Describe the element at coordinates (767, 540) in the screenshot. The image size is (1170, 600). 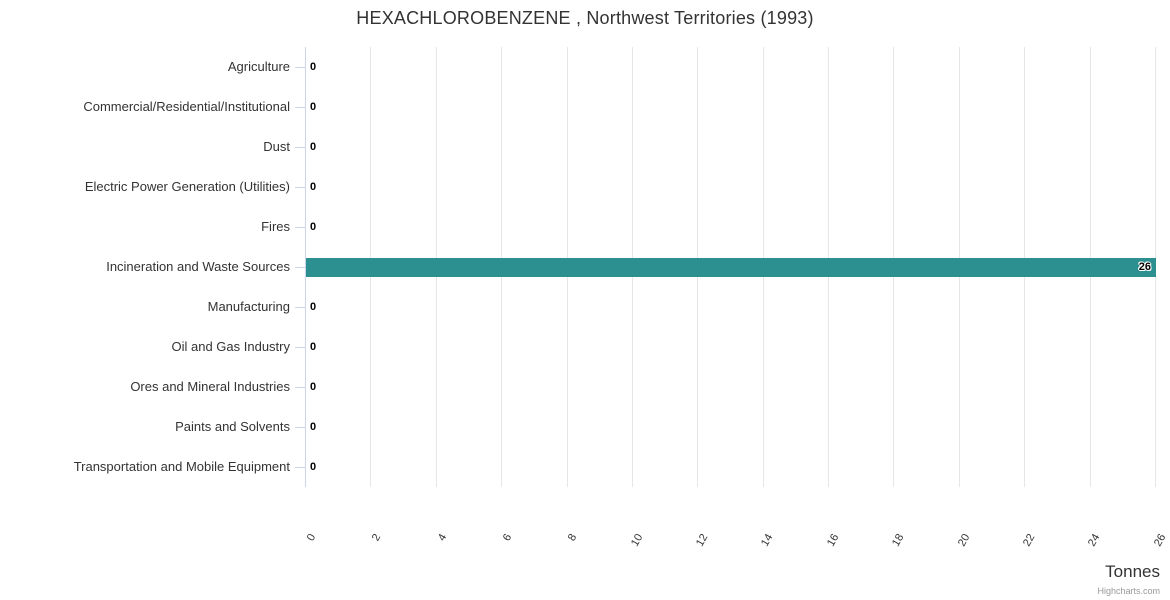
I see `value-axis-tick-label: 14` at that location.